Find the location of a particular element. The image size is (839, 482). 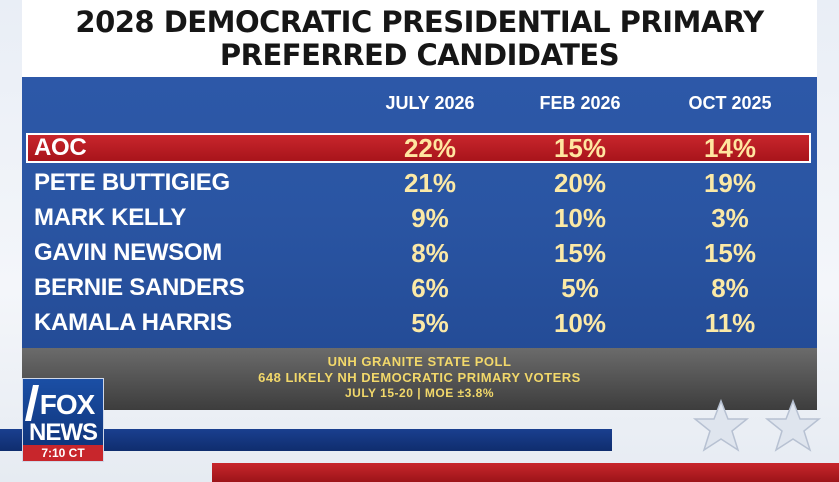

fox-news-logo: FOX NEWS 7:10 CT is located at coordinates (63, 420).